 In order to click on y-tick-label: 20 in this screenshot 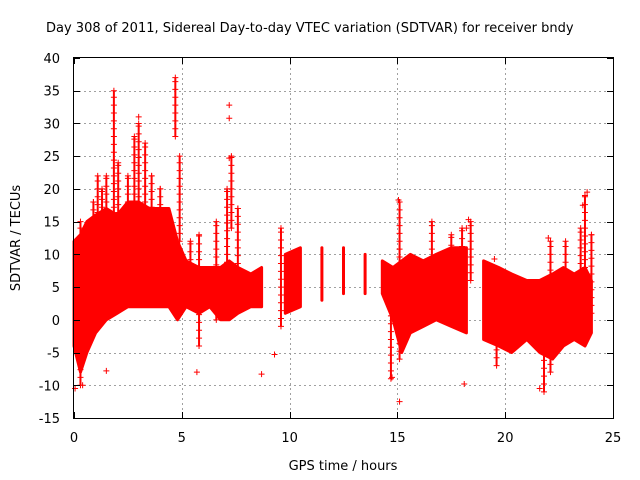, I will do `click(51, 190)`.